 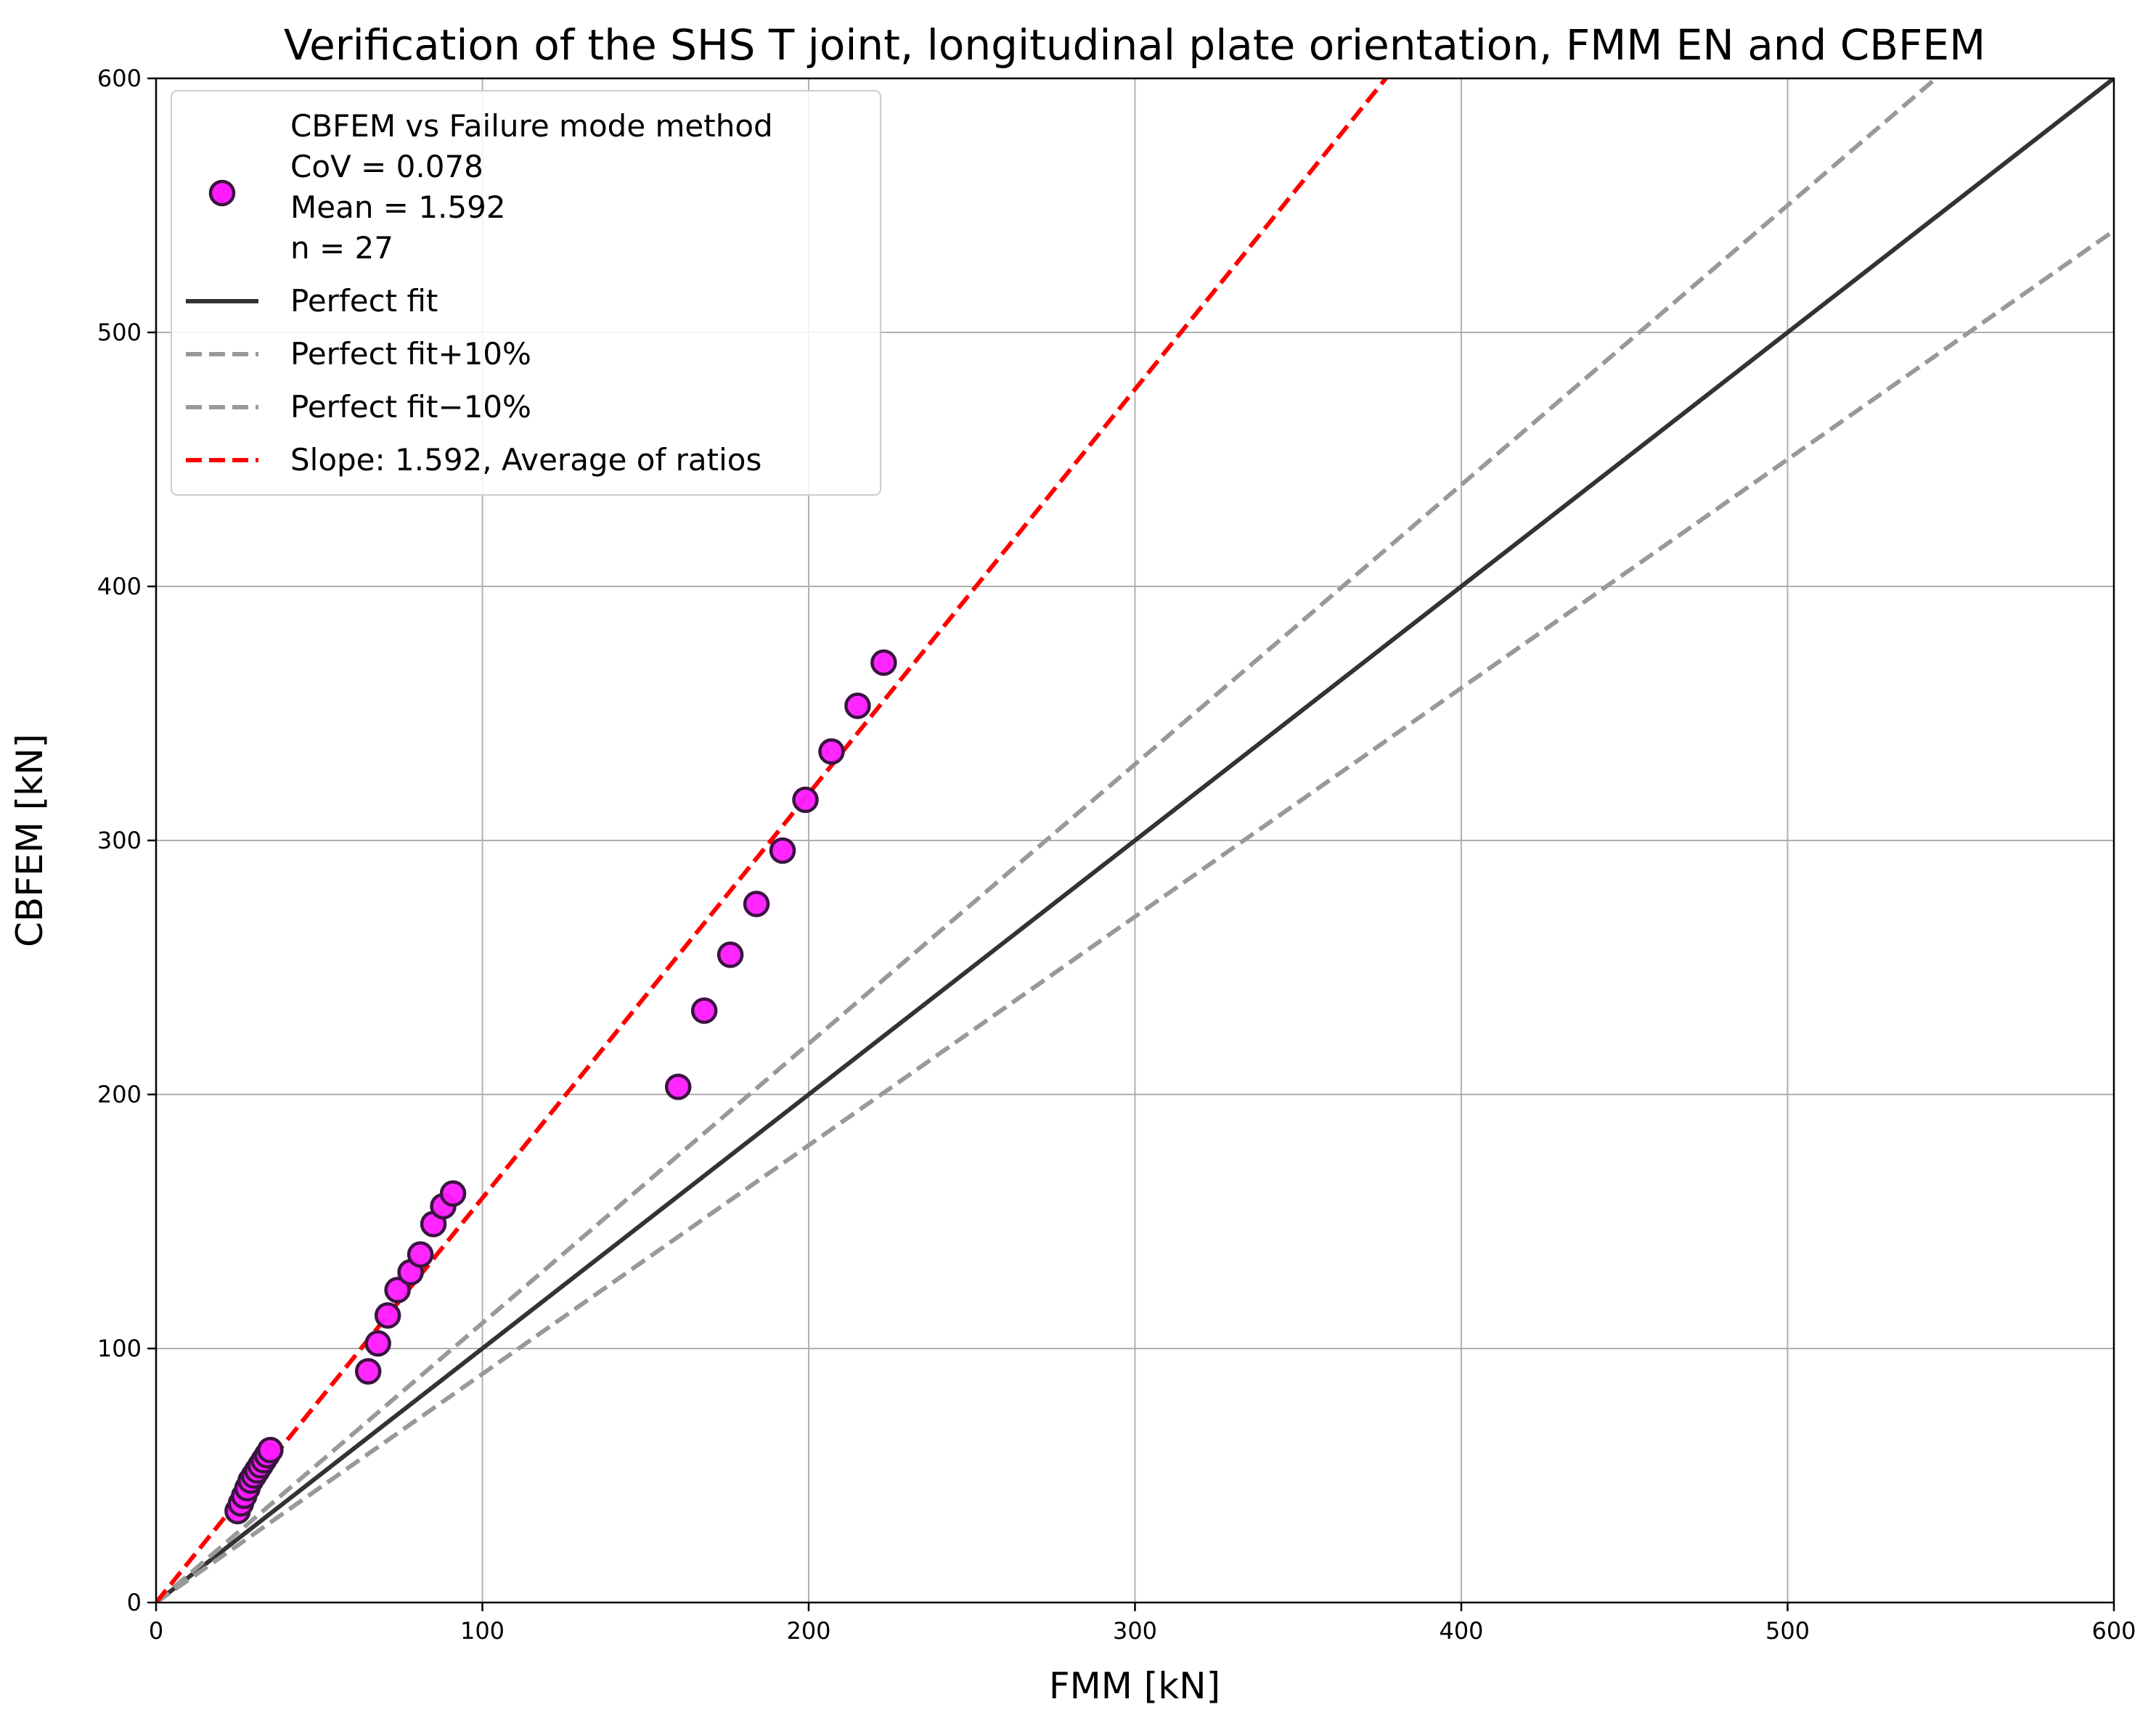 I want to click on y-tick-label: 200, so click(x=120, y=1094).